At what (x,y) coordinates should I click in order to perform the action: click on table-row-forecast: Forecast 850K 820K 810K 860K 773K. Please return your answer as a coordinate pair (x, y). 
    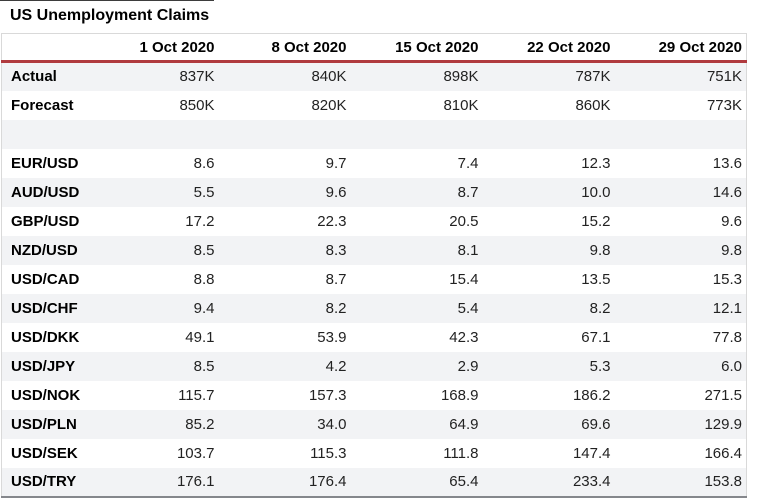
    Looking at the image, I should click on (374, 105).